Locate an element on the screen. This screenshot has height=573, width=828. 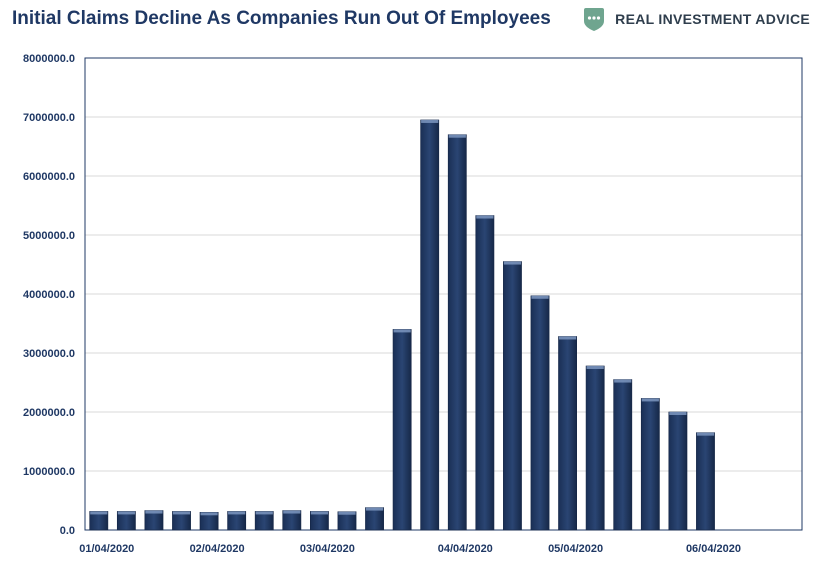
brand-logo-group: REAL INVESTMENT ADVICE is located at coordinates (695, 19).